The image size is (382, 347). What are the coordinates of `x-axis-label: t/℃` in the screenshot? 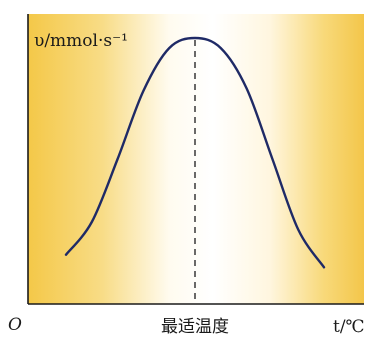 It's located at (349, 327).